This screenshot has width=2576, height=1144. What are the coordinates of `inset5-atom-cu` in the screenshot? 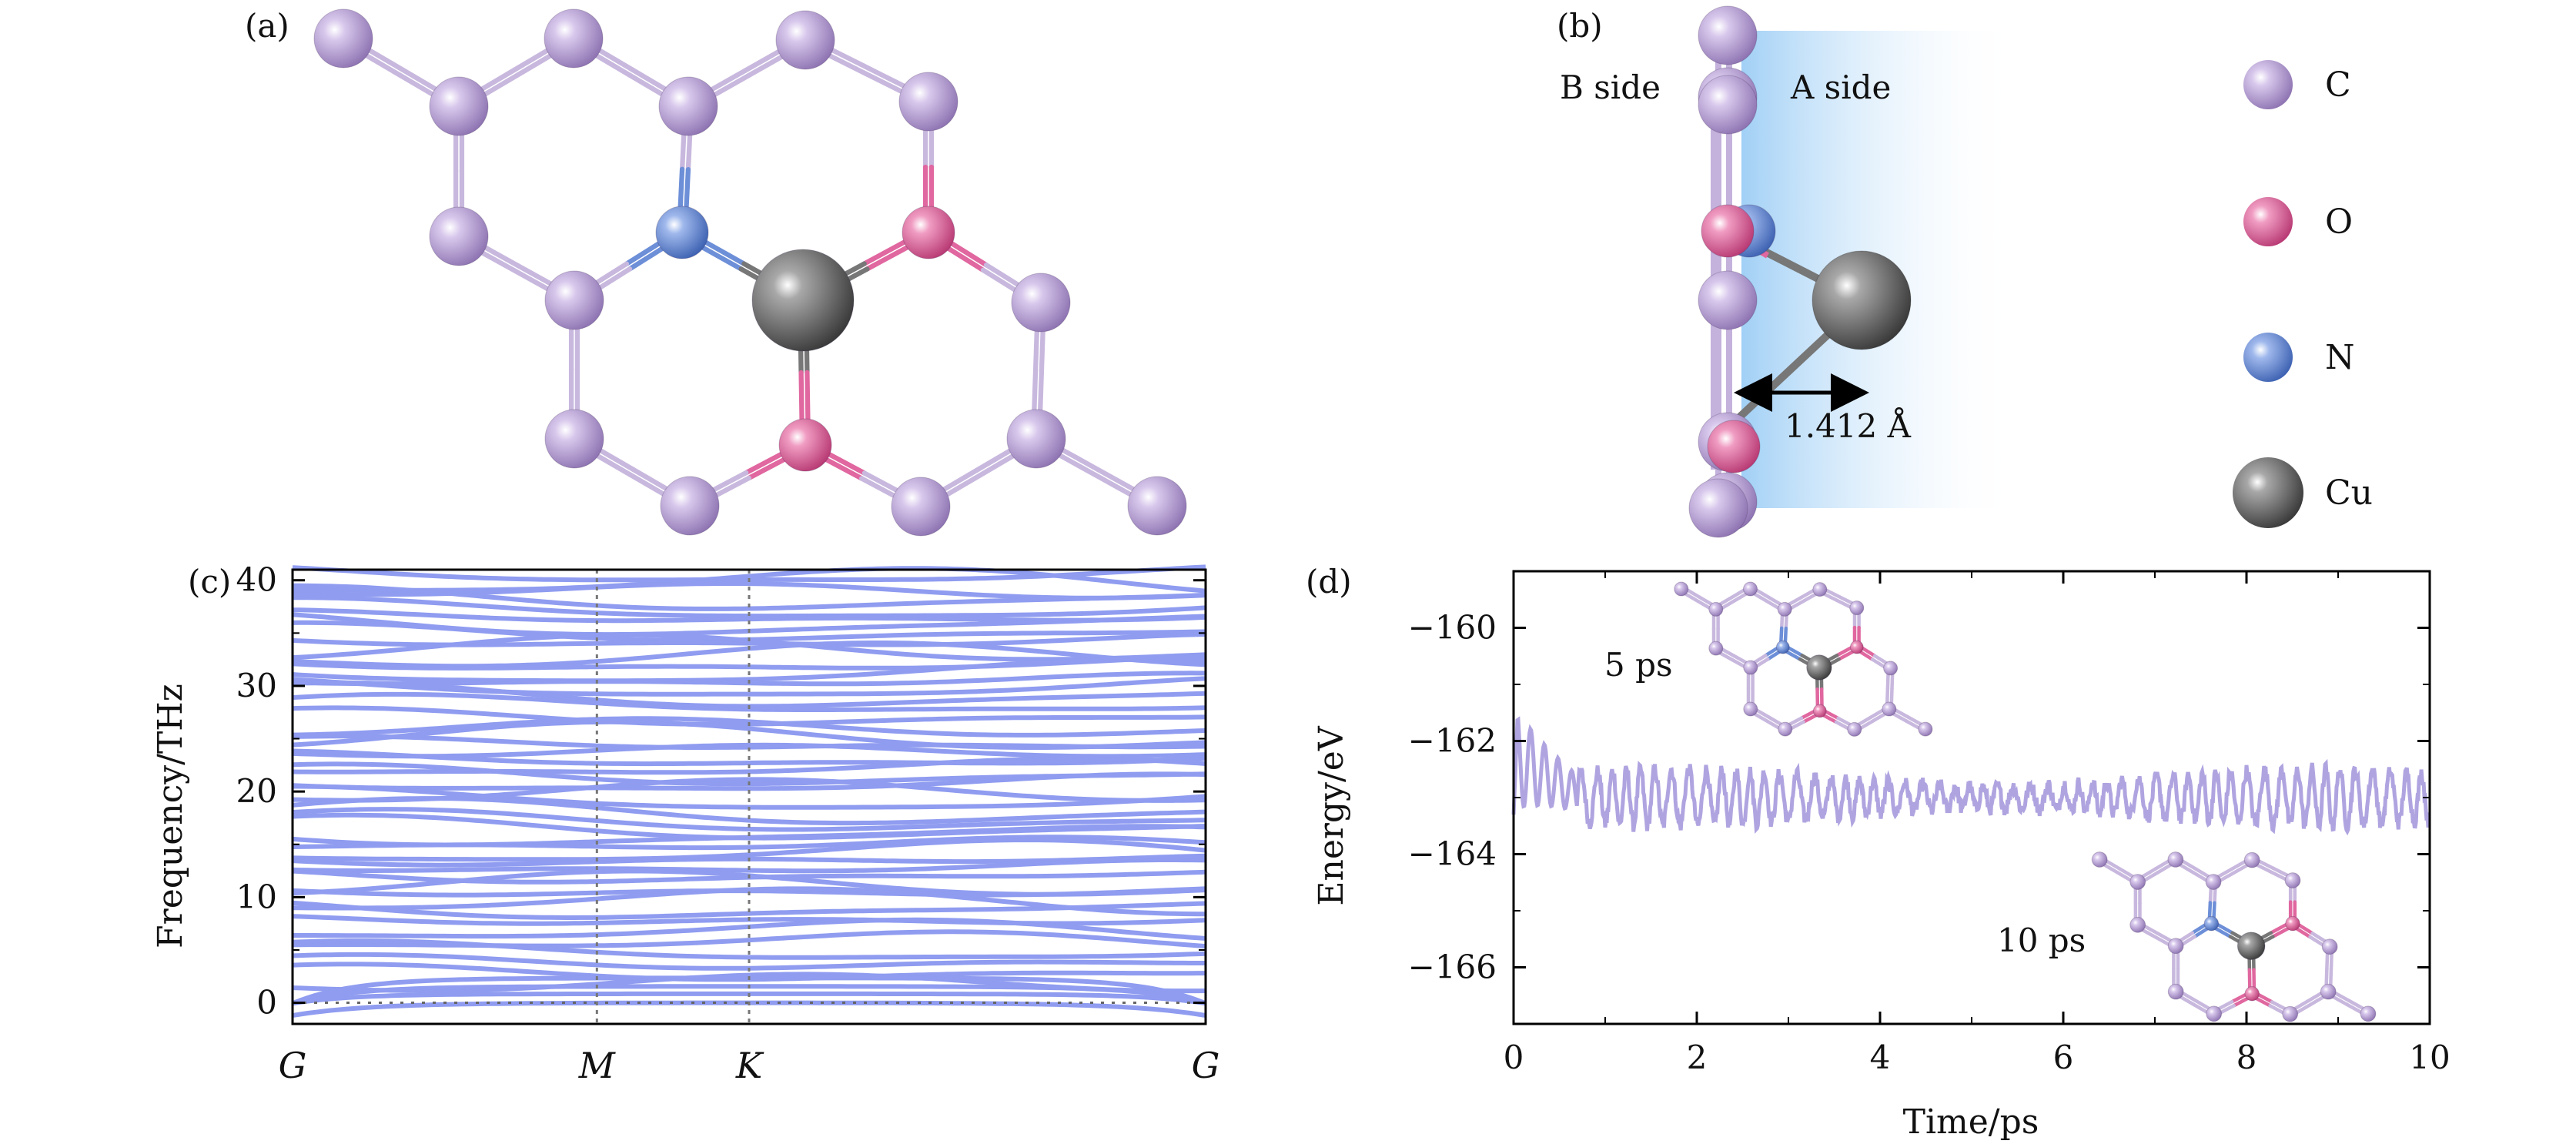 It's located at (1819, 667).